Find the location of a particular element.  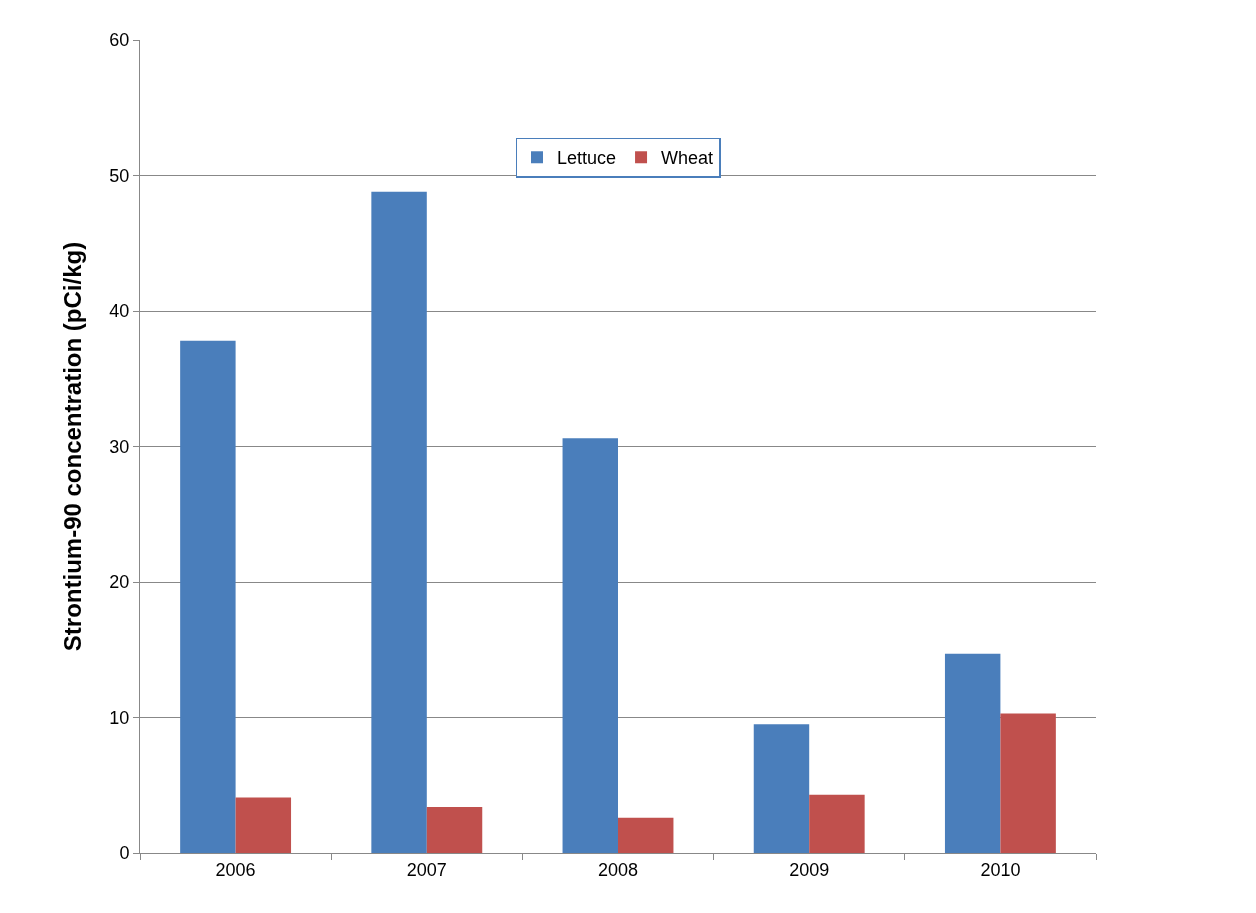

x-tick-label: 2007 is located at coordinates (426, 869).